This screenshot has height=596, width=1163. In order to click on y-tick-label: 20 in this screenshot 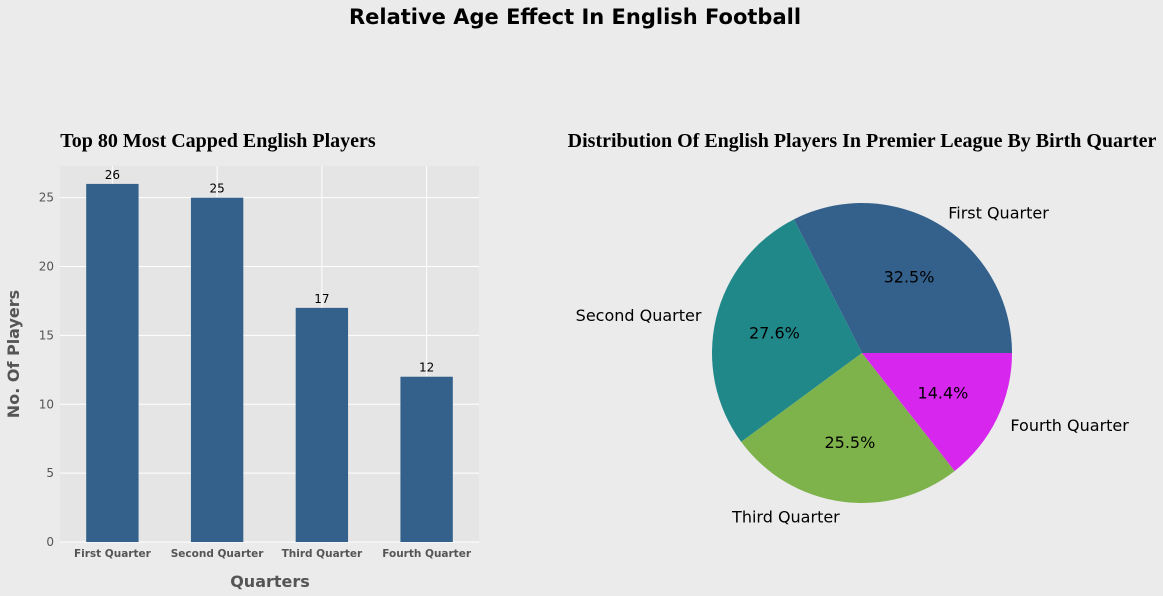, I will do `click(46, 267)`.